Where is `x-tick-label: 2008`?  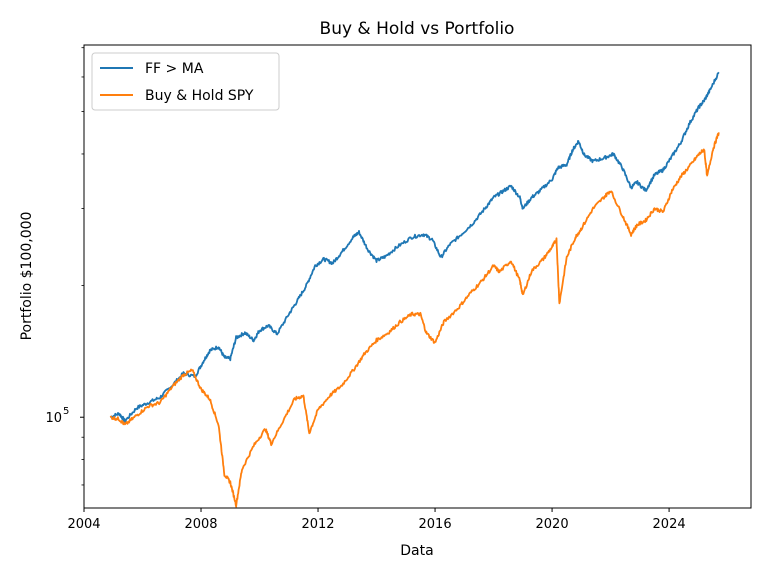 x-tick-label: 2008 is located at coordinates (200, 524).